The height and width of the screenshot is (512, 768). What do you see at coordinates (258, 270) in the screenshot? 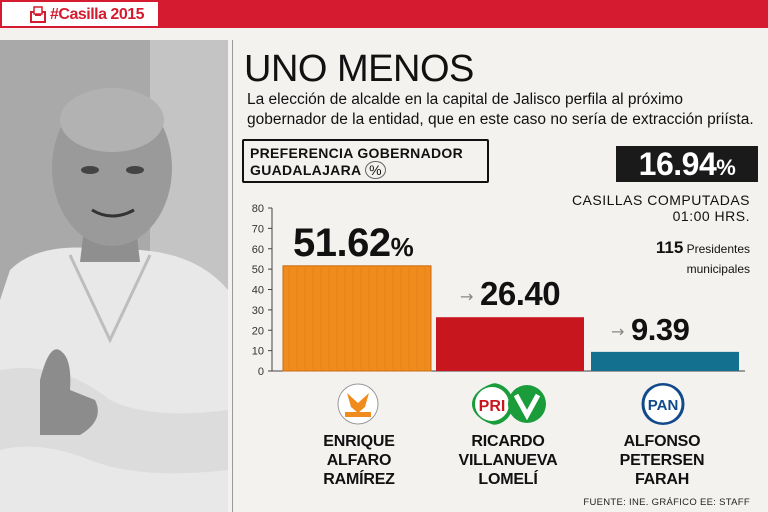
I see `y-tick-label: 50` at bounding box center [258, 270].